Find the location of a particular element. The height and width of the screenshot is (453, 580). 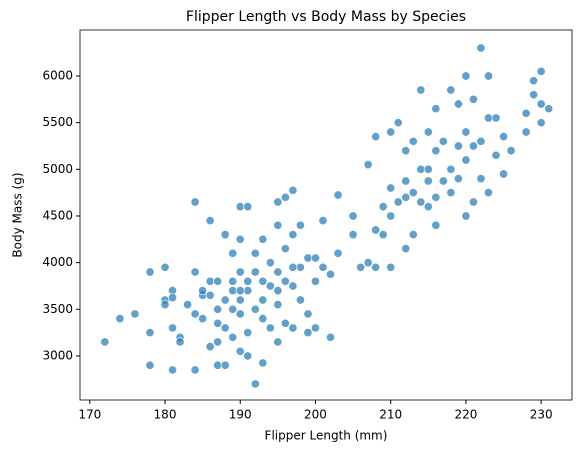

y-axis-label: Body Mass (g) is located at coordinates (18, 214).